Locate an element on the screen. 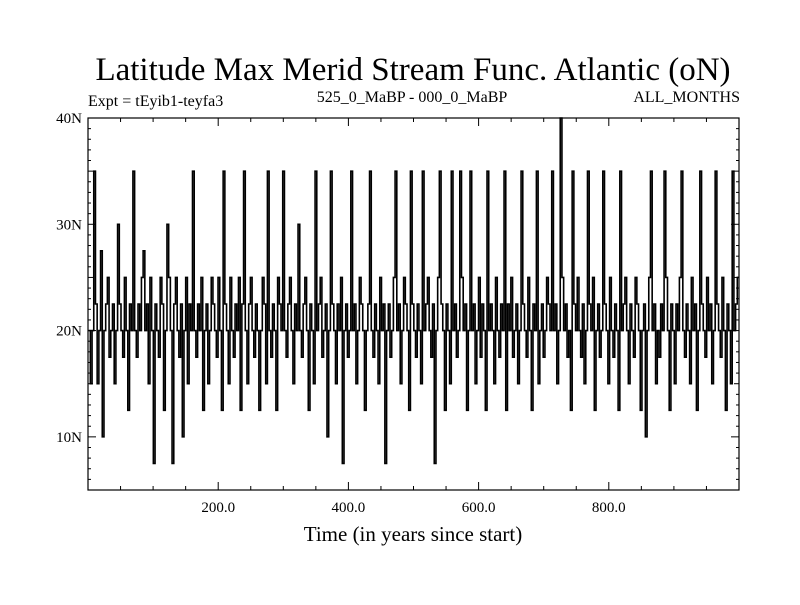 The image size is (800, 605). y-tick-label: 30N is located at coordinates (69, 225).